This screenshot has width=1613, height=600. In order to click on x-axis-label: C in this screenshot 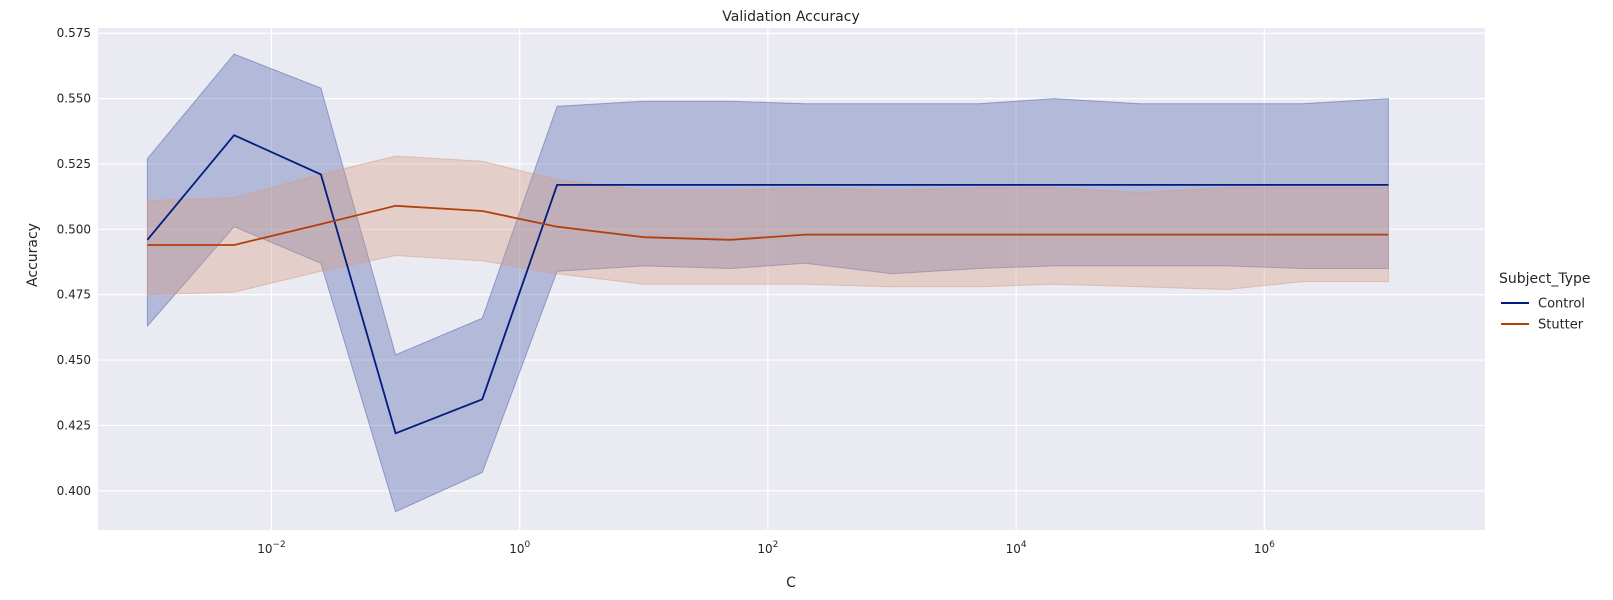, I will do `click(791, 583)`.